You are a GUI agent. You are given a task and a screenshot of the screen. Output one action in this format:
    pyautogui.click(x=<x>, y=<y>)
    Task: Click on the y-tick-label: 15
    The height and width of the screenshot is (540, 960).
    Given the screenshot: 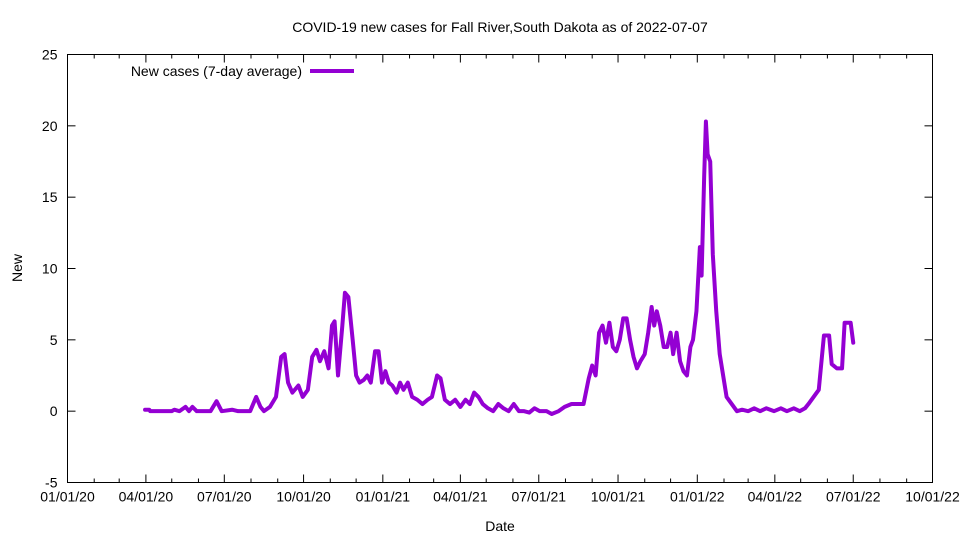 What is the action you would take?
    pyautogui.click(x=50, y=197)
    